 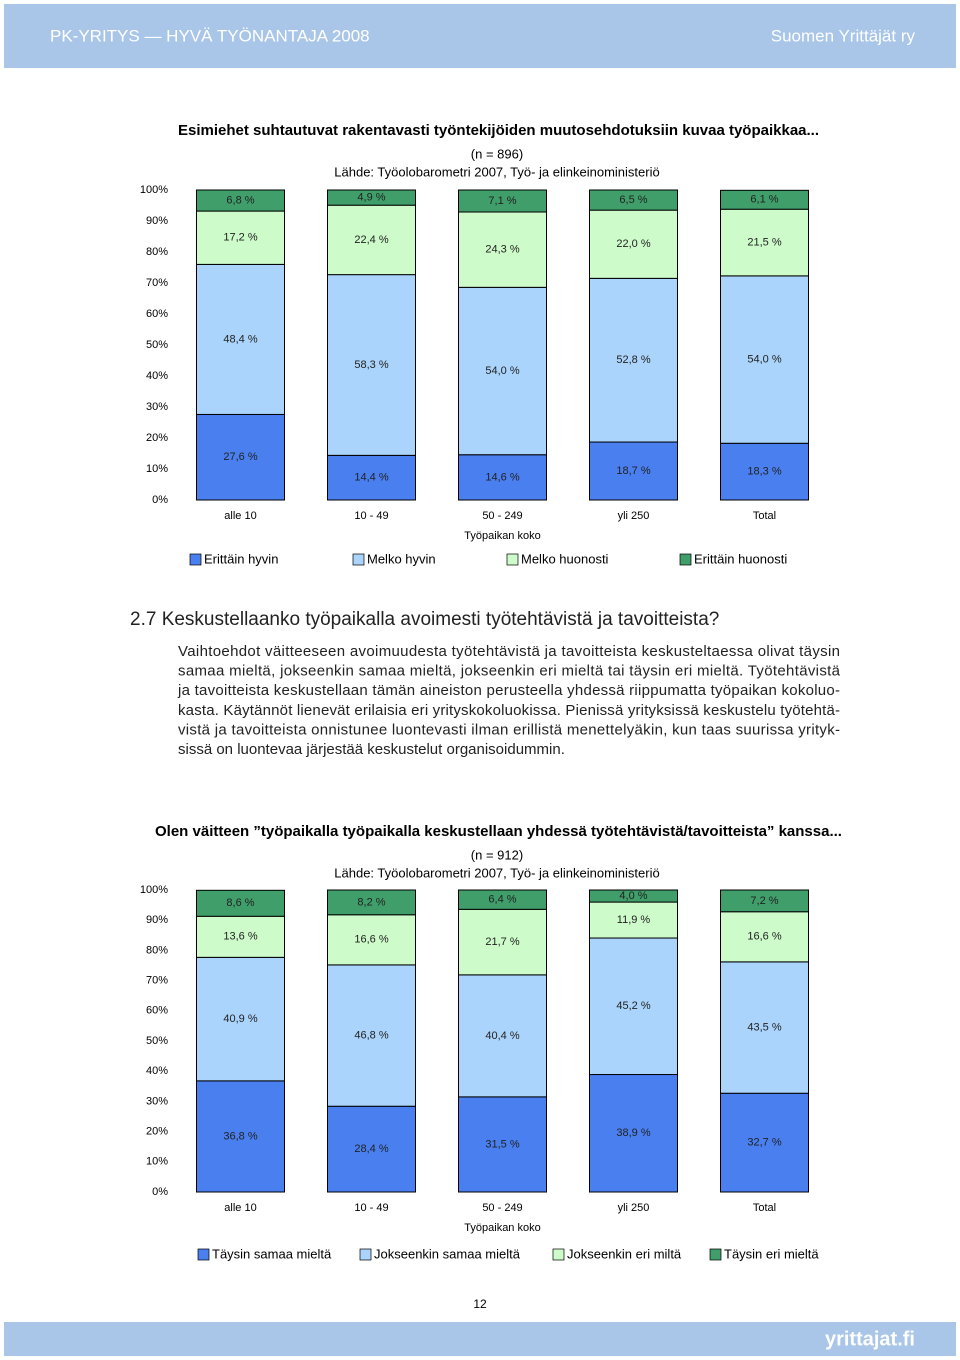 I want to click on value-label: 8,2 %, so click(x=371, y=902).